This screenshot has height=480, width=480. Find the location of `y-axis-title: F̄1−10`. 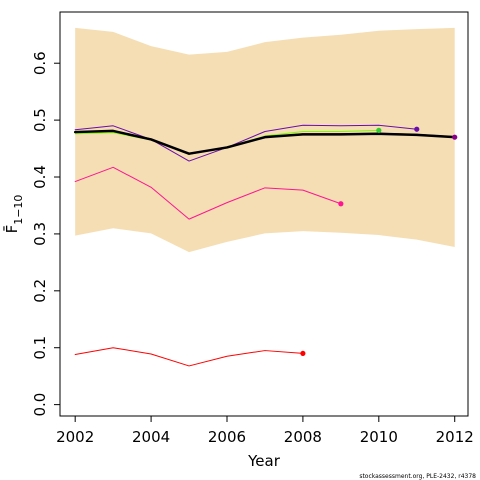

y-axis-title: F̄1−10 is located at coordinates (13, 214).